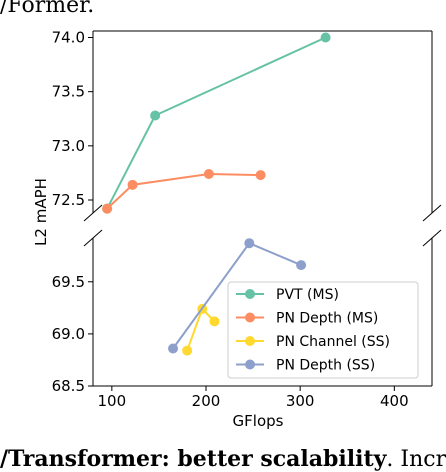 The image size is (446, 472). I want to click on y-tick-label: 72.5, so click(68, 200).